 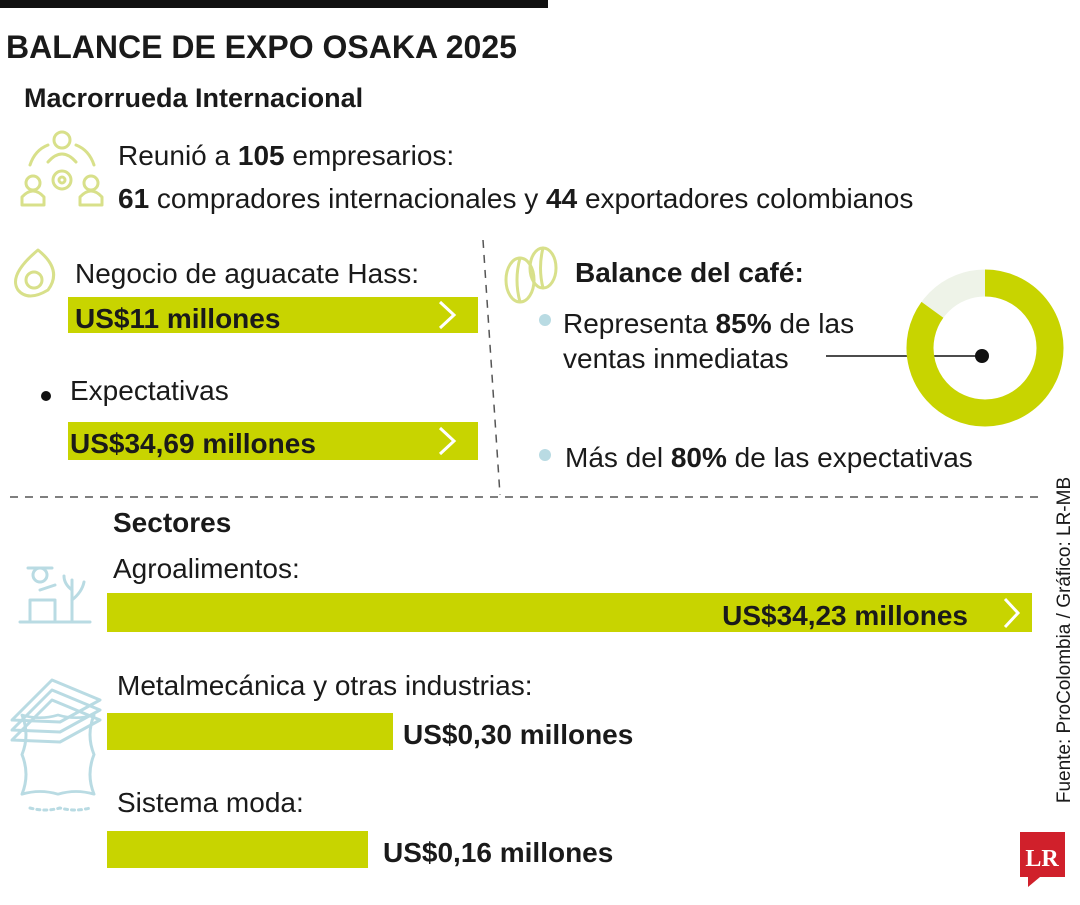 I want to click on text-bold: 44, so click(x=562, y=198).